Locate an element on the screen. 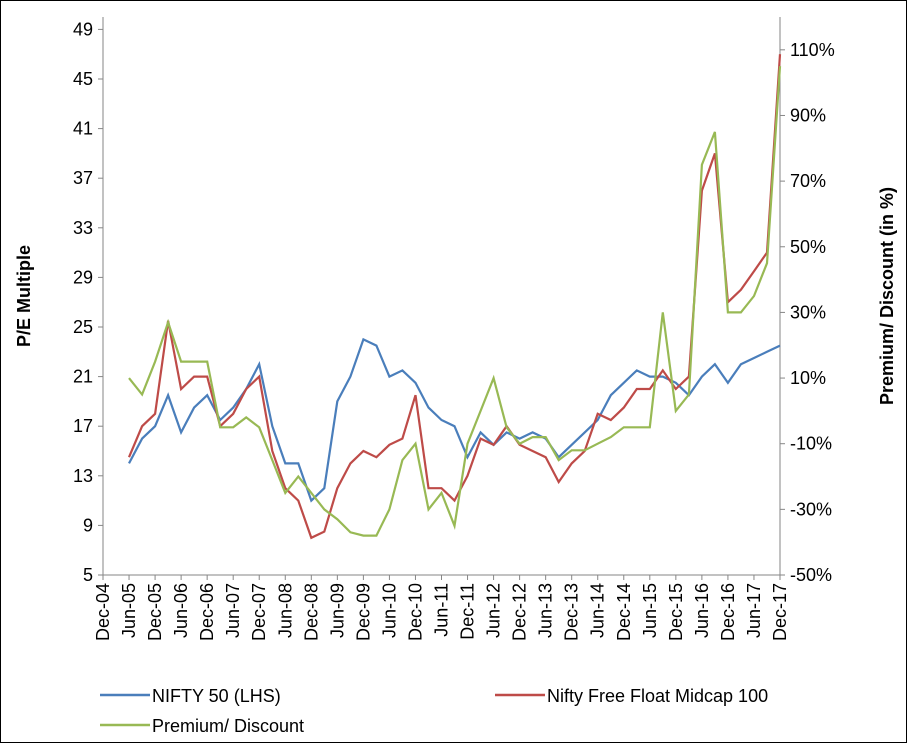  y2-tick-label: 90% is located at coordinates (808, 115).